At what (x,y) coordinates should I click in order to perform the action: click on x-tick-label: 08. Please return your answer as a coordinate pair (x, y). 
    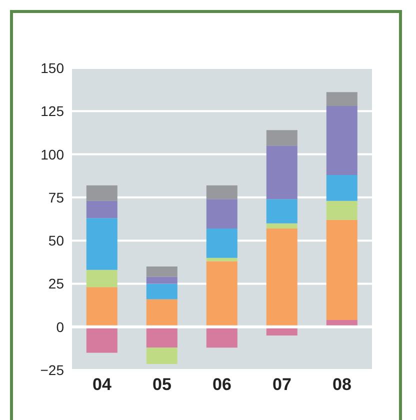
    Looking at the image, I should click on (342, 384).